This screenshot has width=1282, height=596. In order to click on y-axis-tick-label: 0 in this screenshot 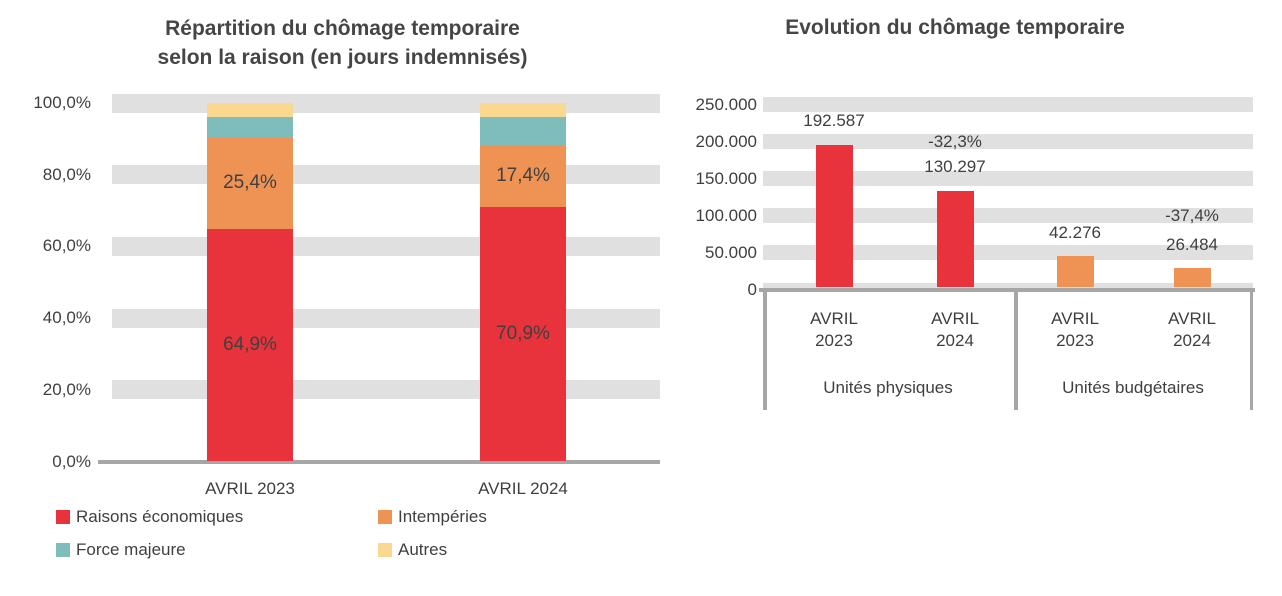, I will do `click(752, 289)`.